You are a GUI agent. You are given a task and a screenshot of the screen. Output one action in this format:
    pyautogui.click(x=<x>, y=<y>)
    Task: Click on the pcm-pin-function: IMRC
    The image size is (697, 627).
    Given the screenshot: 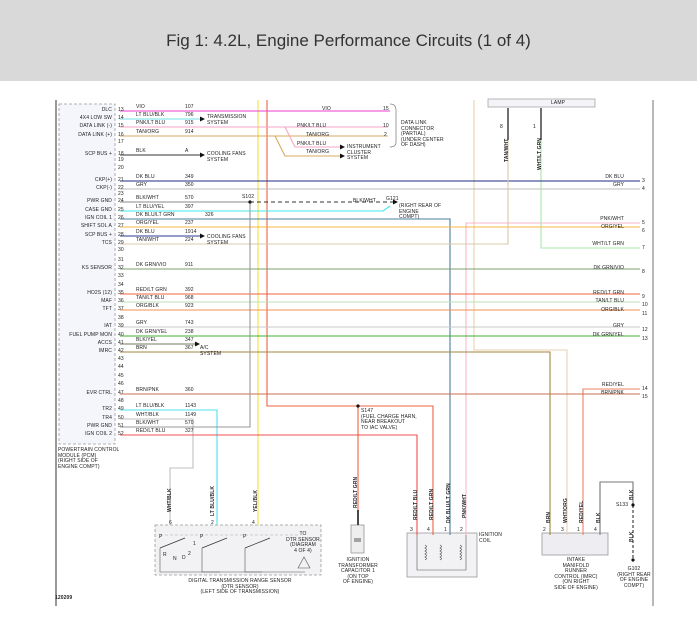 What is the action you would take?
    pyautogui.click(x=105, y=351)
    